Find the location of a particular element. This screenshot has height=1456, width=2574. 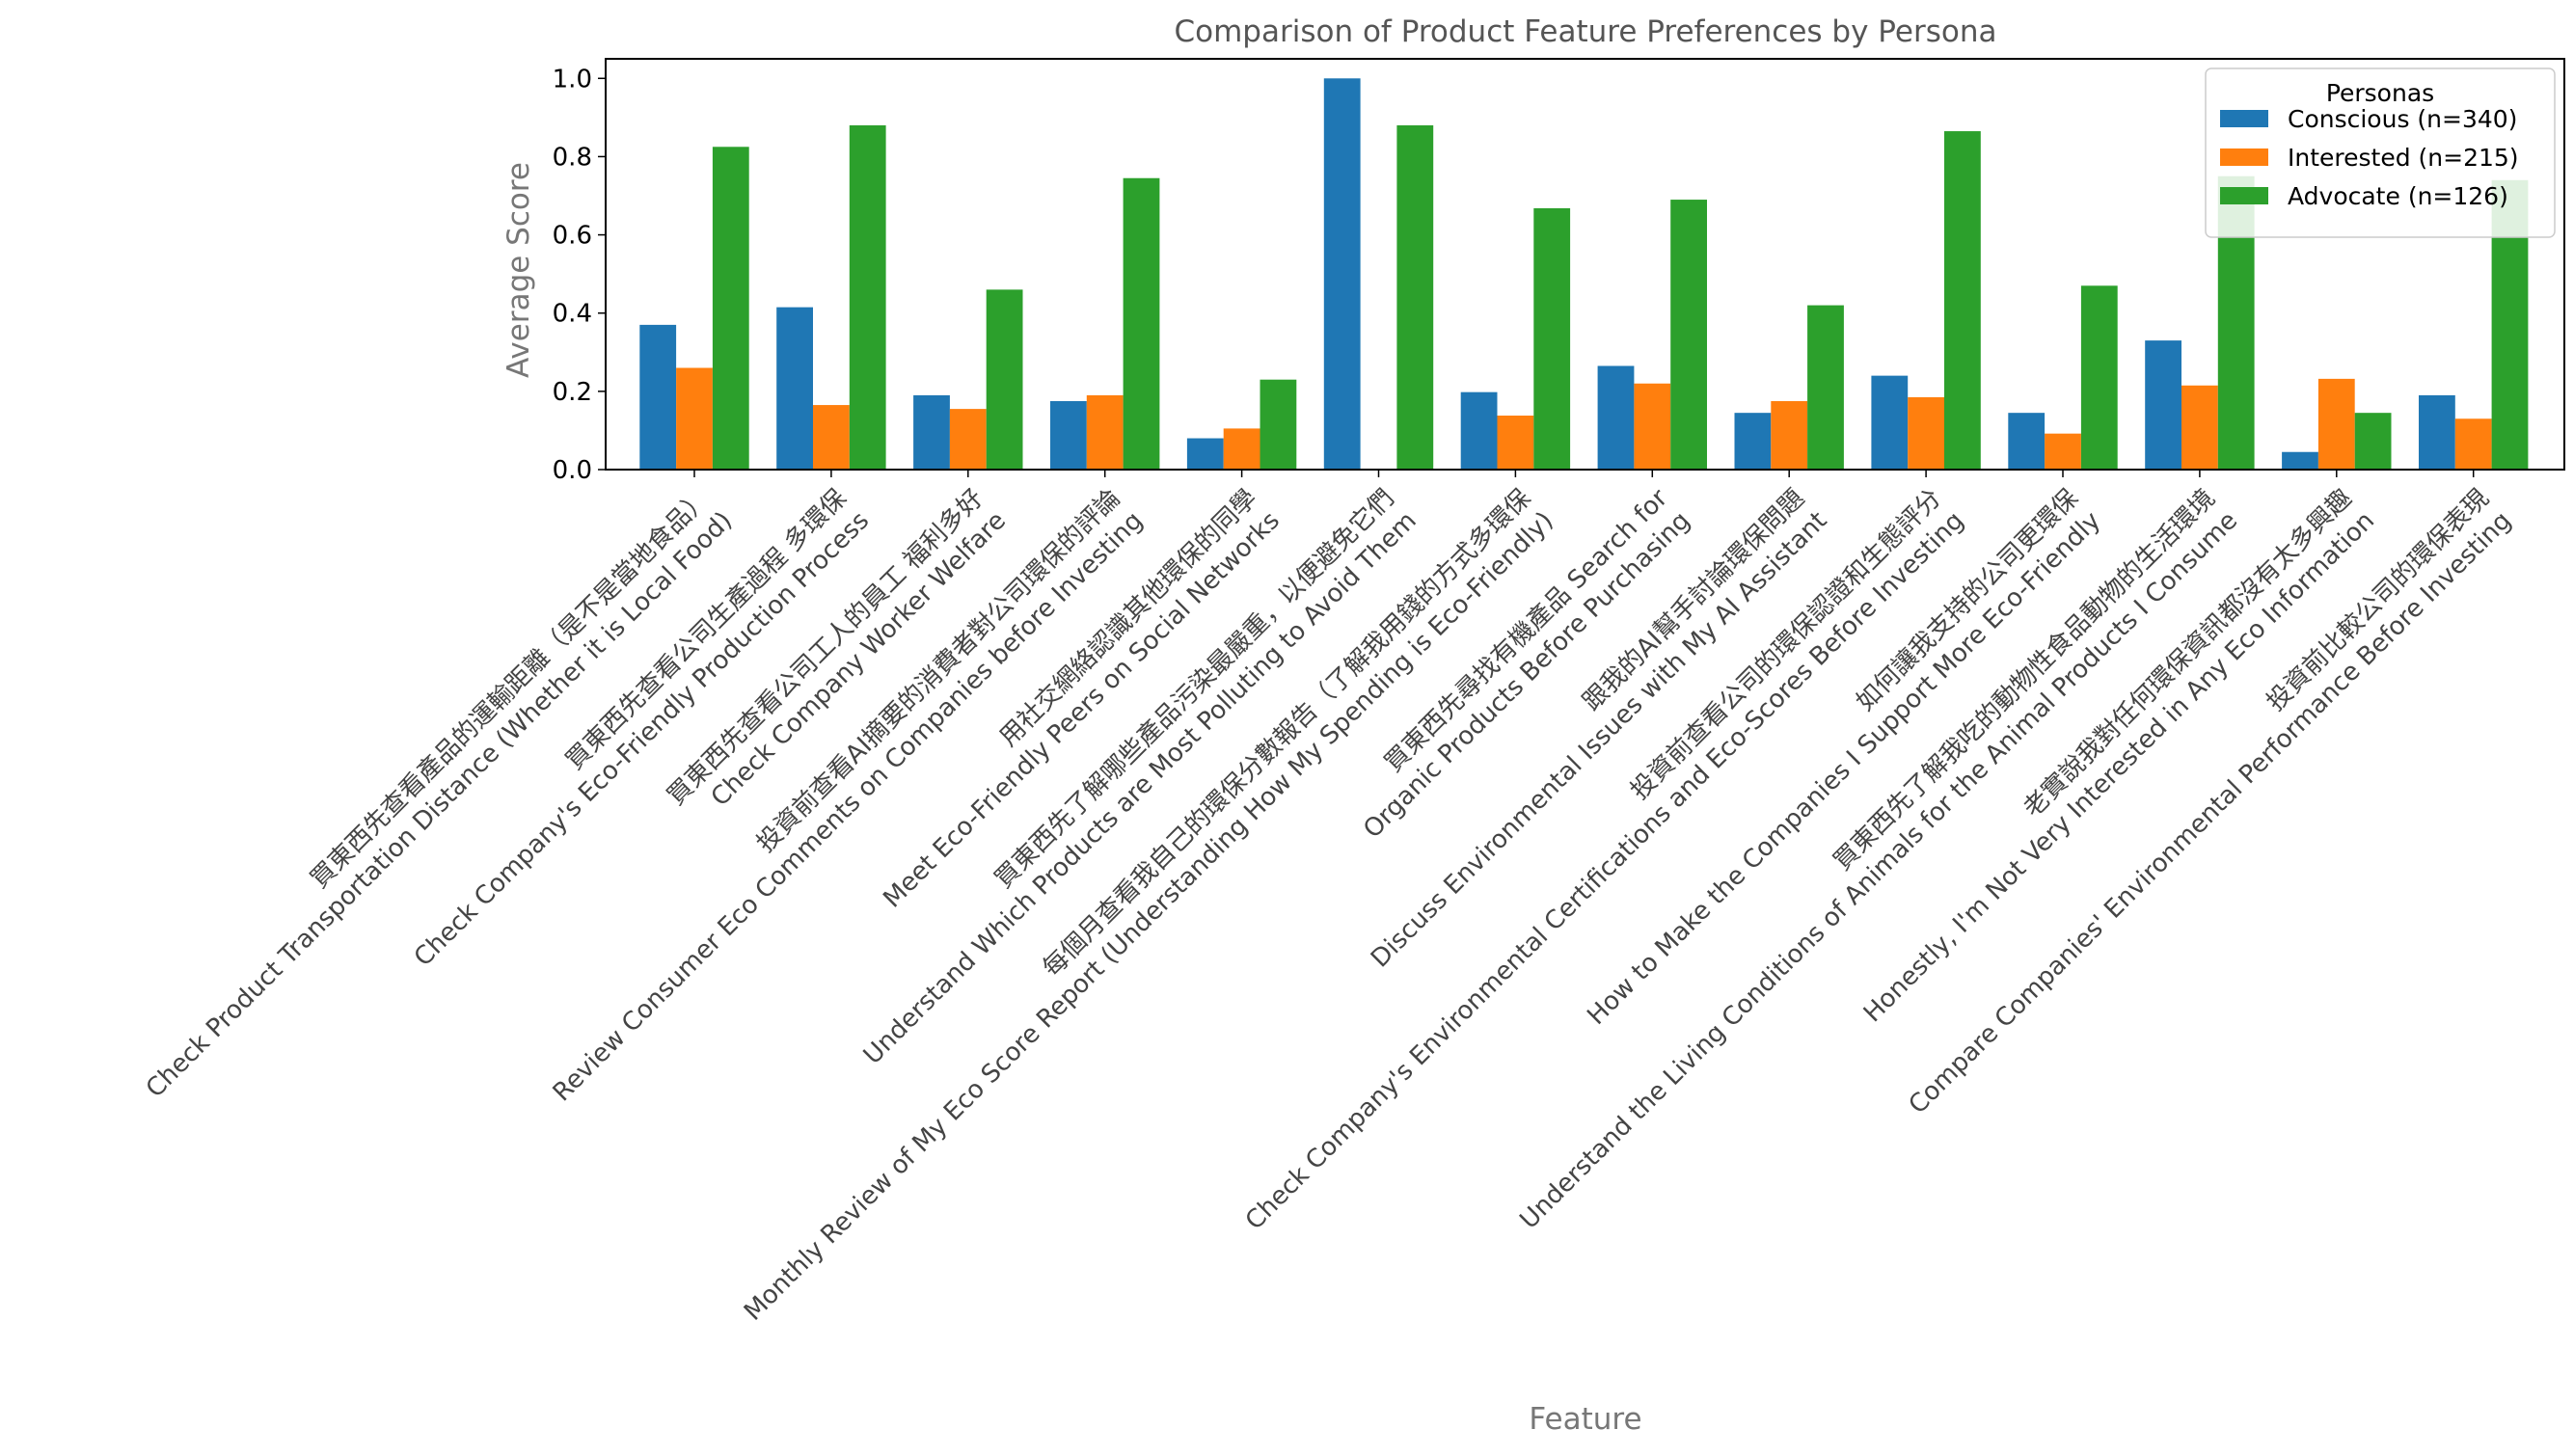

y-tick-label: 0.0 is located at coordinates (572, 470).